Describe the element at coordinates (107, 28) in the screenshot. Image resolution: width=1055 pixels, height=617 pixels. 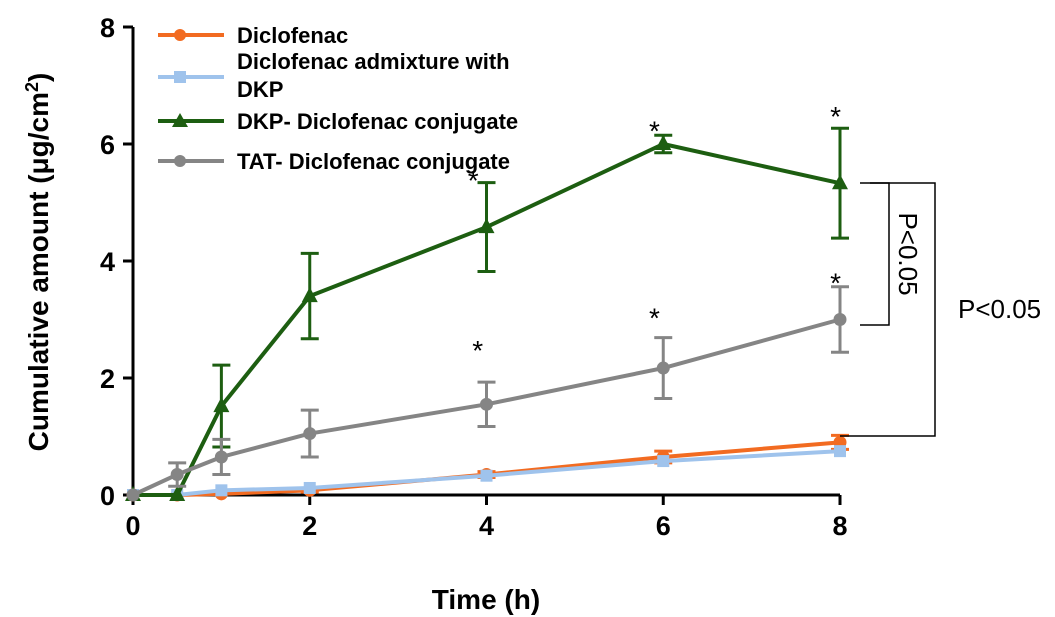
I see `y-tick-label: 8` at that location.